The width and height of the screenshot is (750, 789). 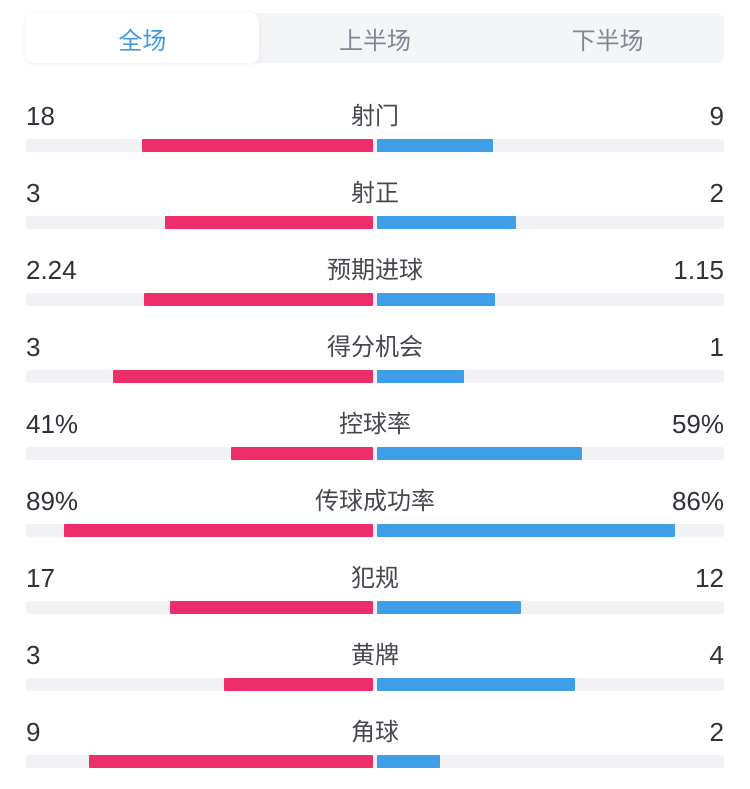 I want to click on stat-row: 18 射门 9, so click(x=375, y=134).